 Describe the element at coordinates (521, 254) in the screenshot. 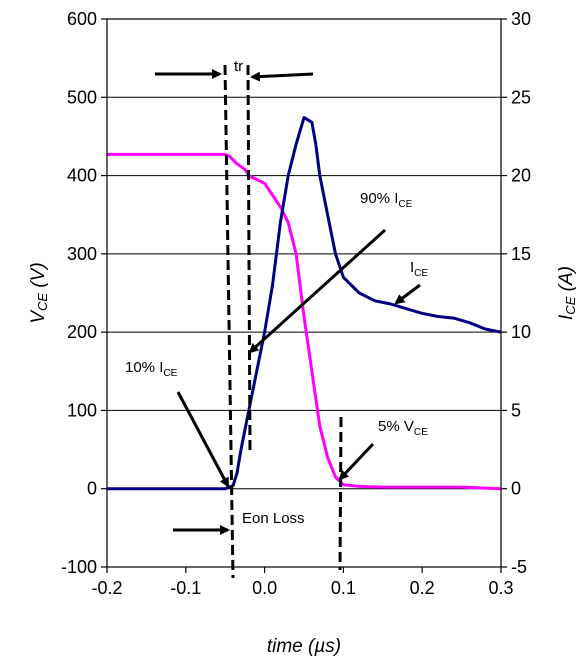

I see `y-right-tick-label: 15` at that location.